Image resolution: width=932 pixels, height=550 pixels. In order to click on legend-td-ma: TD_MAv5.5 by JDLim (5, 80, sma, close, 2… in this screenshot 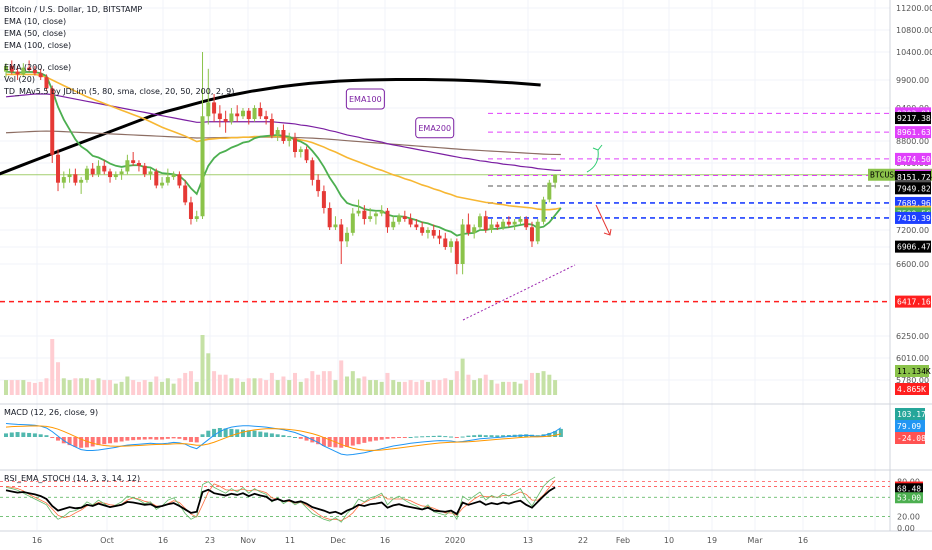, I will do `click(118, 91)`.